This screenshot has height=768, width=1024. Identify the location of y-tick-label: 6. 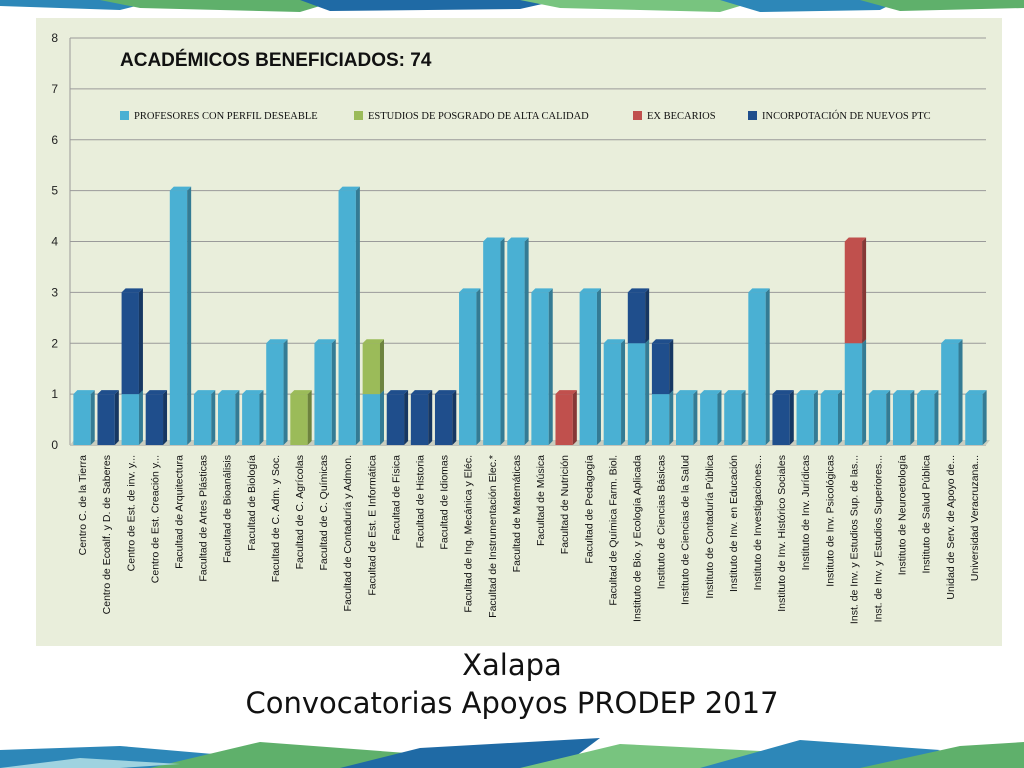
(54, 140).